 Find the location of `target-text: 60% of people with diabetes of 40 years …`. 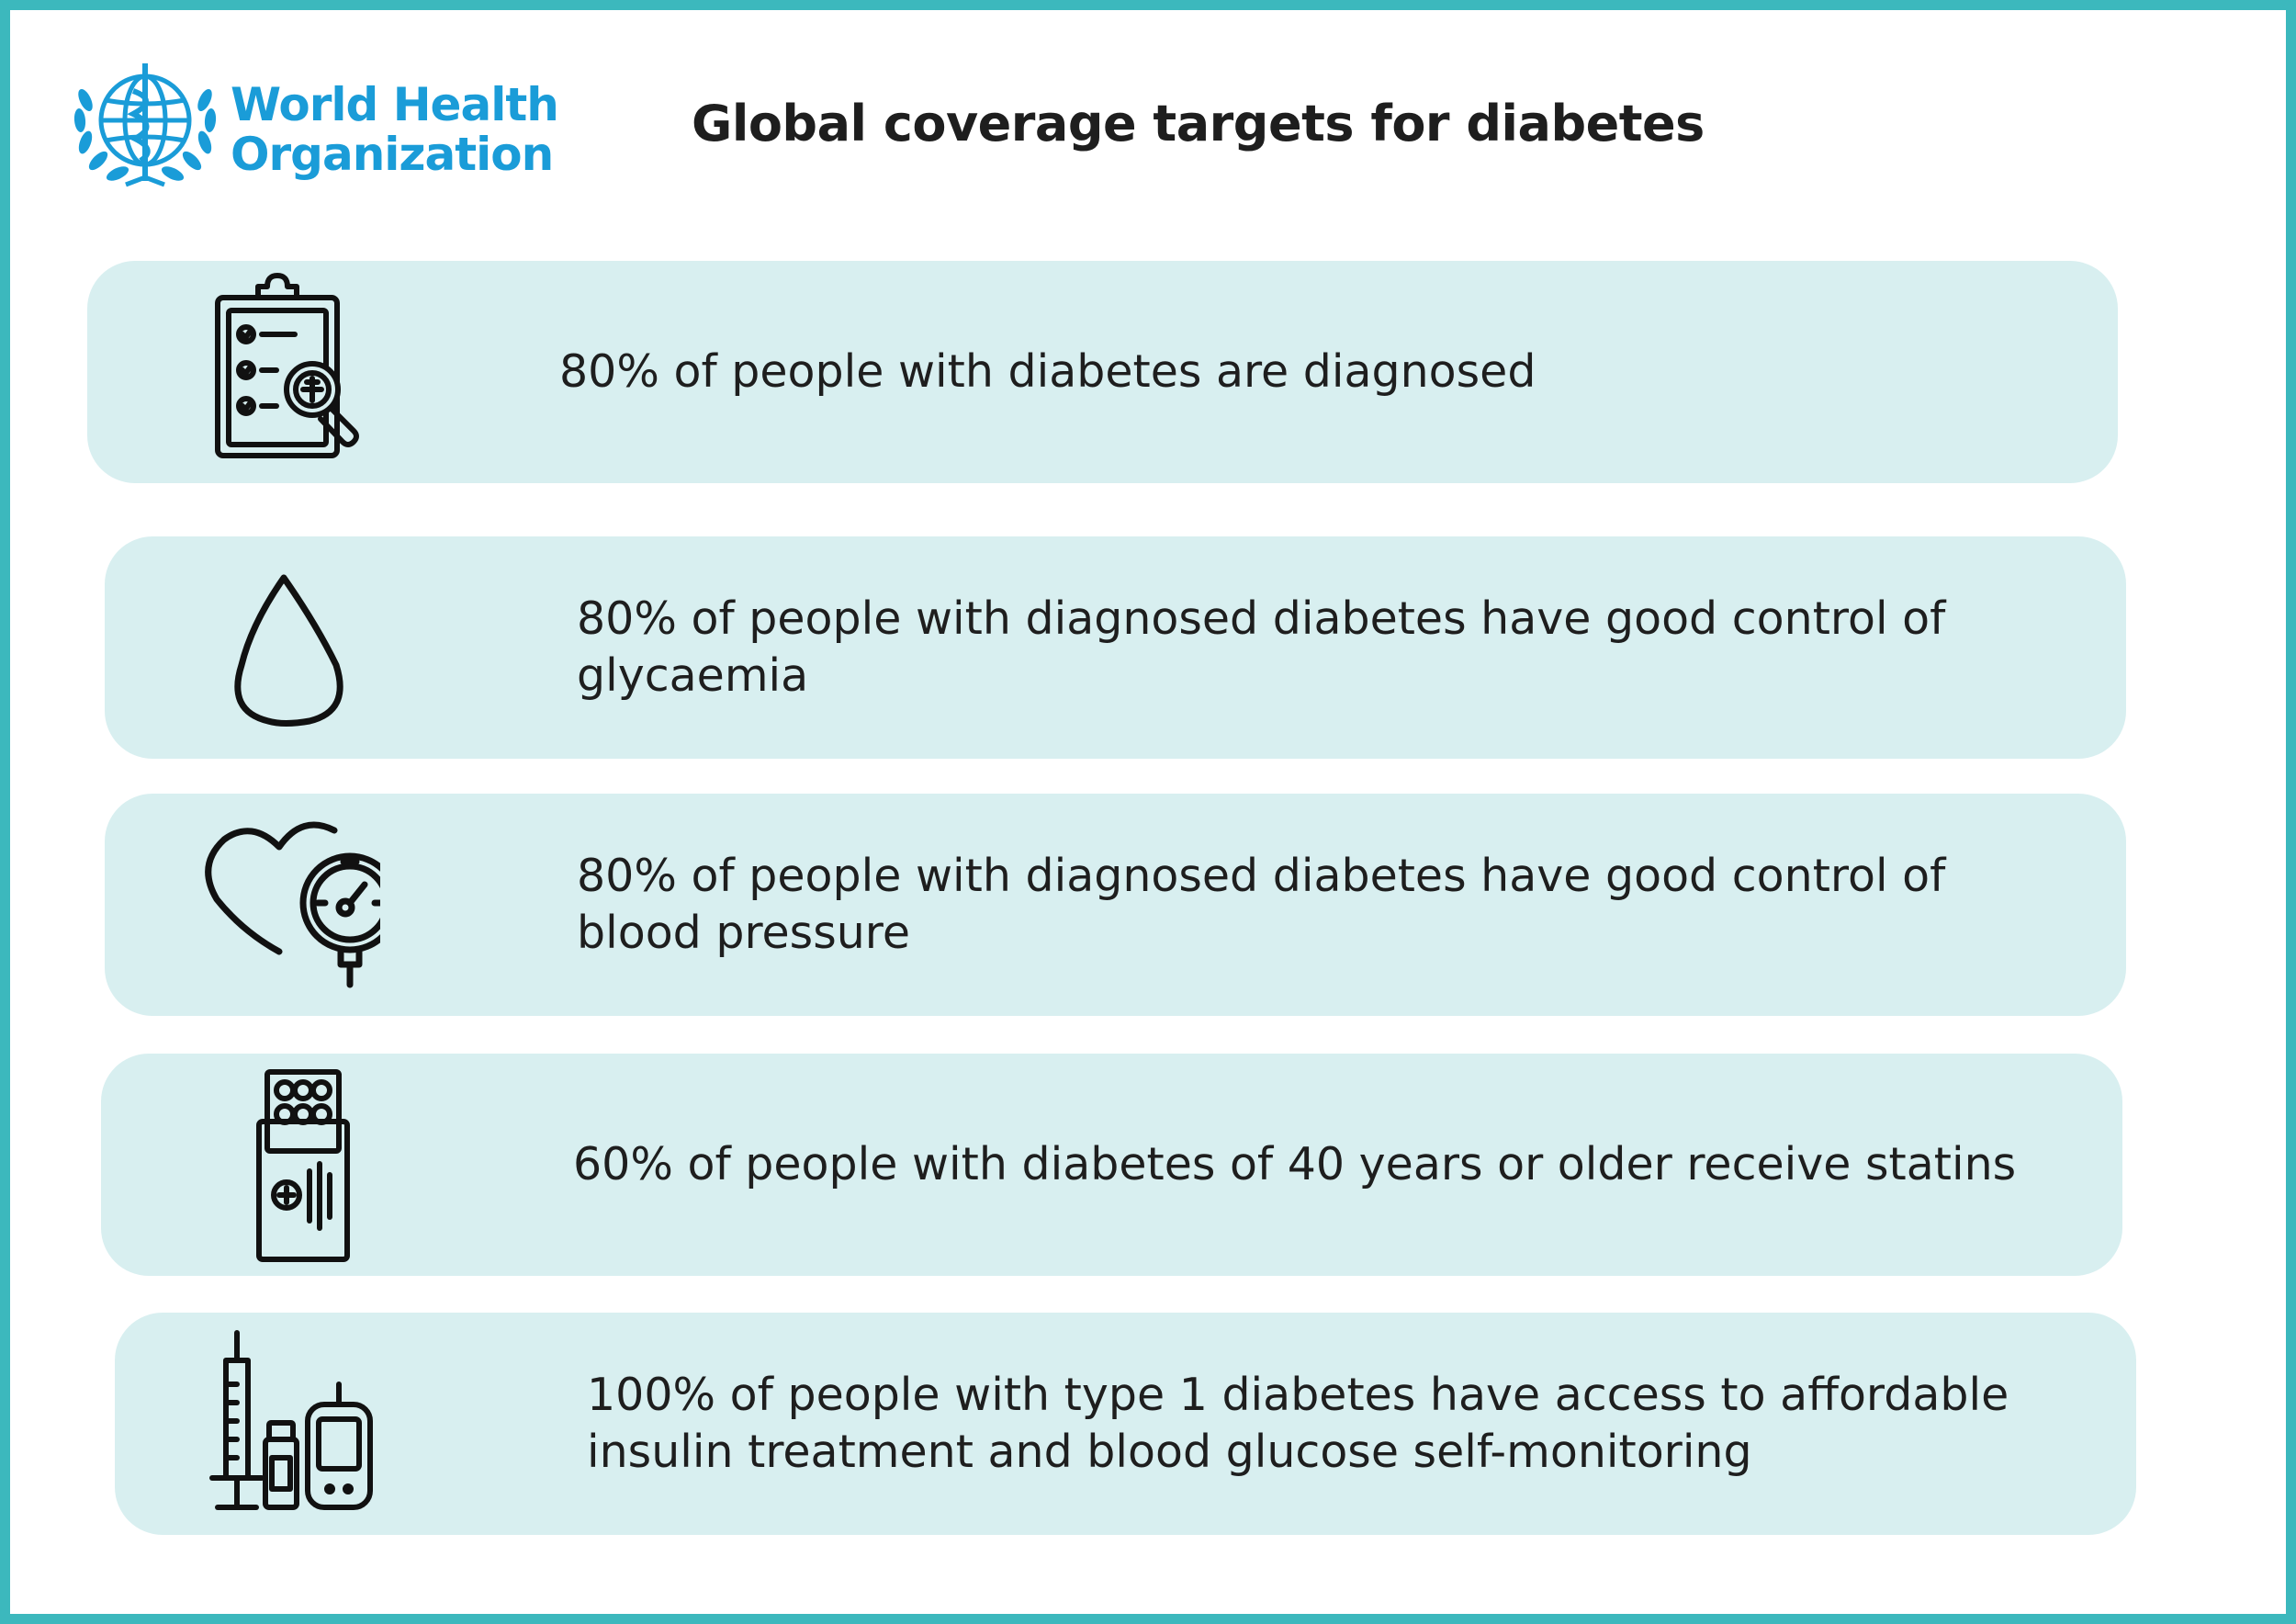

target-text: 60% of people with diabetes of 40 years … is located at coordinates (1295, 1164).